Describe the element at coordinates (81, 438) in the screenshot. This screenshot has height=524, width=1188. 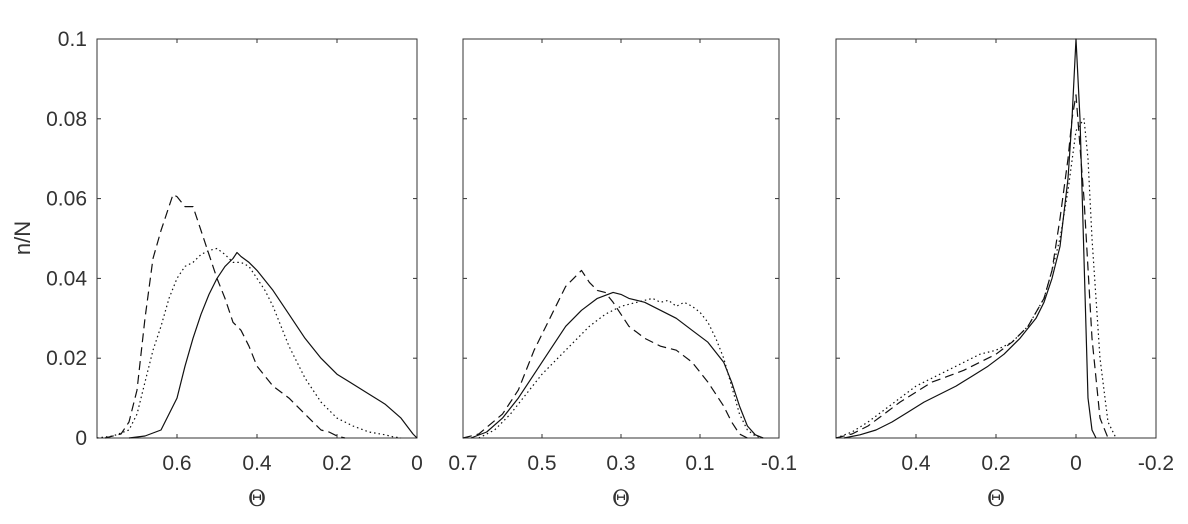
I see `y-tick-label: 0` at that location.